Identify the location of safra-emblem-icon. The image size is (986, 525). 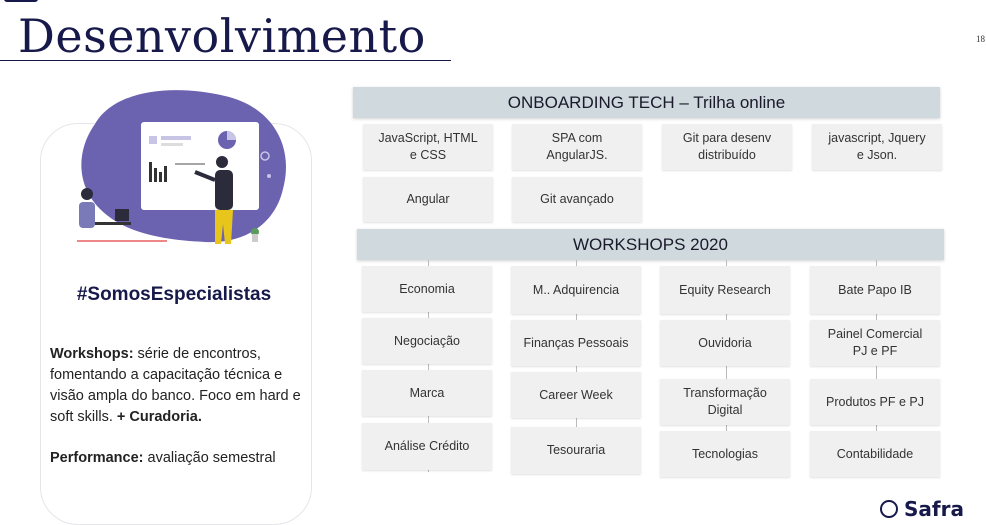
(889, 509).